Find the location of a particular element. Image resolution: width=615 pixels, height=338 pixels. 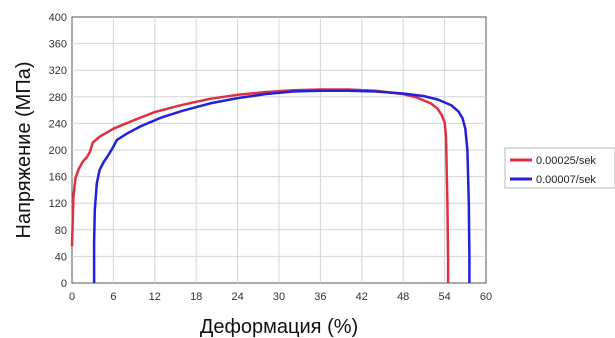

x-tick-label: 12 is located at coordinates (155, 297).